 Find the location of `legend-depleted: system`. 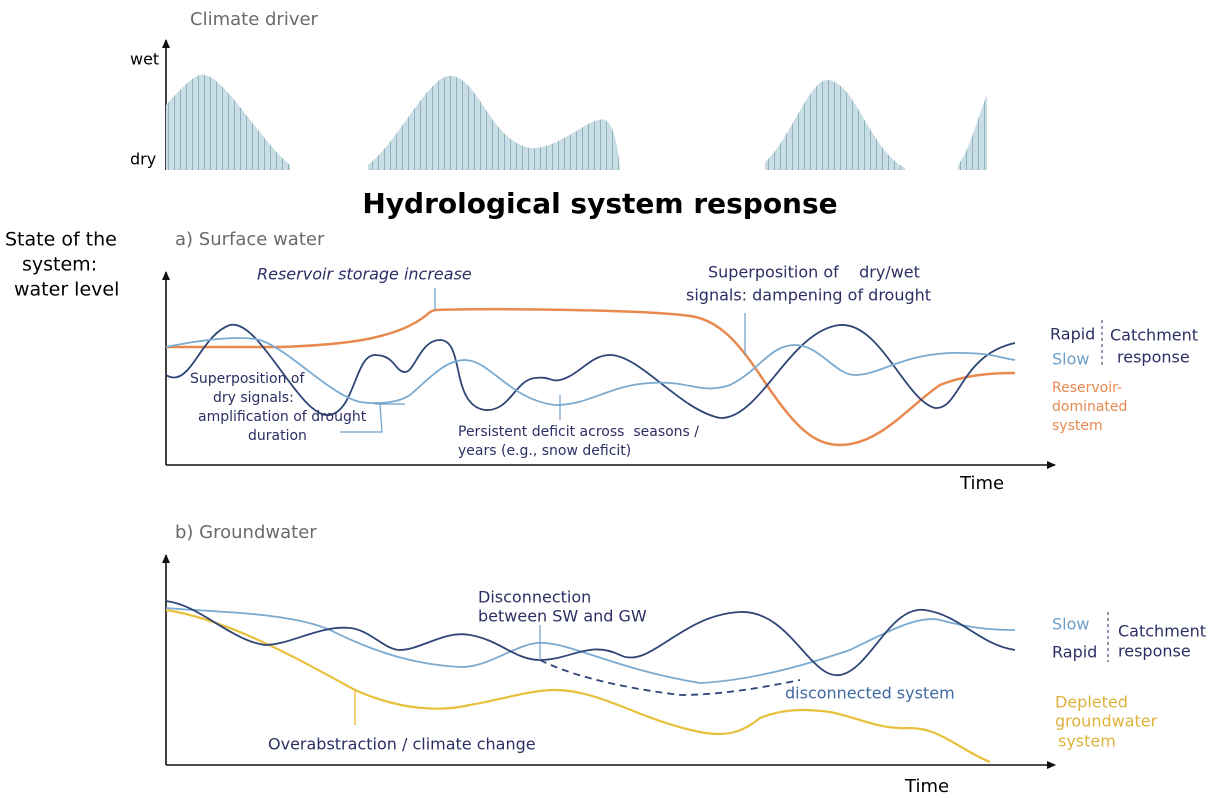

legend-depleted: system is located at coordinates (1087, 741).